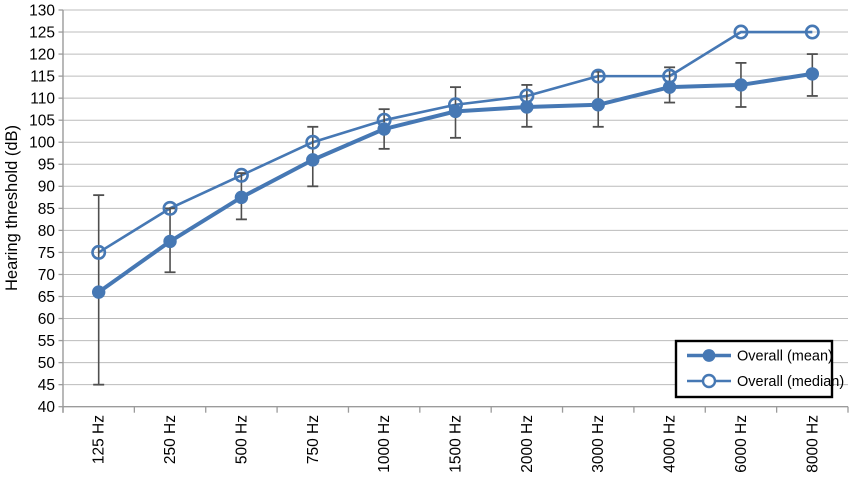  I want to click on y-tick-label: 80, so click(47, 231).